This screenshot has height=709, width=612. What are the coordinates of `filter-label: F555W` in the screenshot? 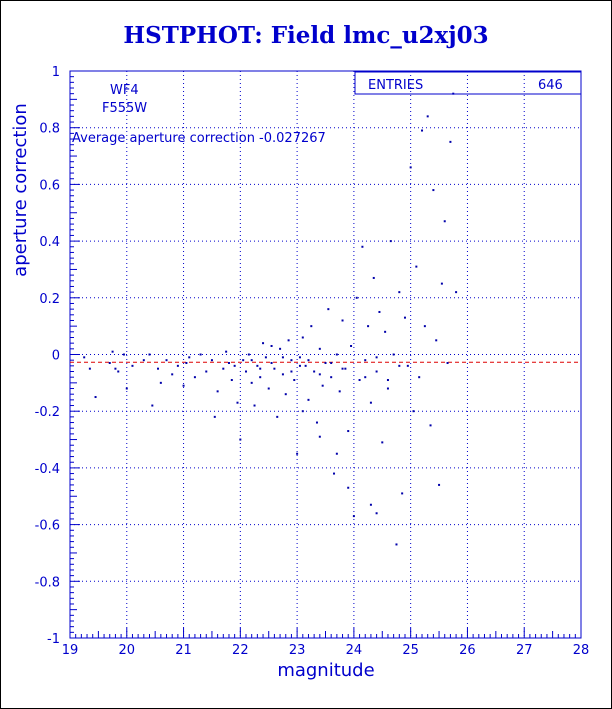 It's located at (124, 108).